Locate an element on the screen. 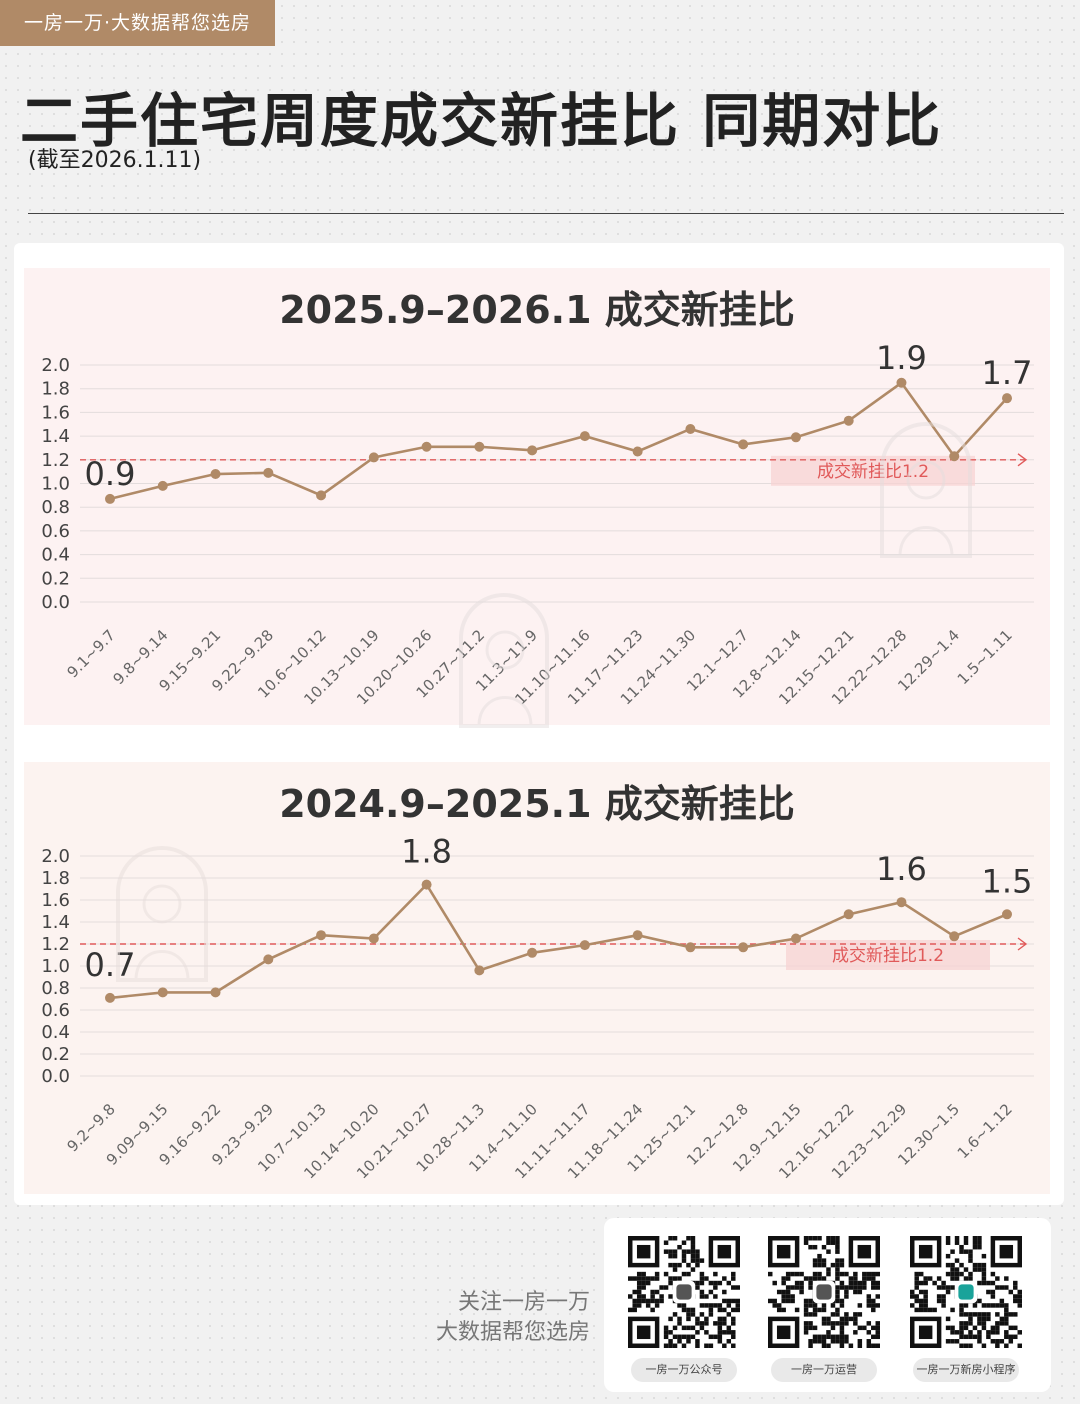  qr-caption: 一房一万新房小程序 is located at coordinates (966, 1370).